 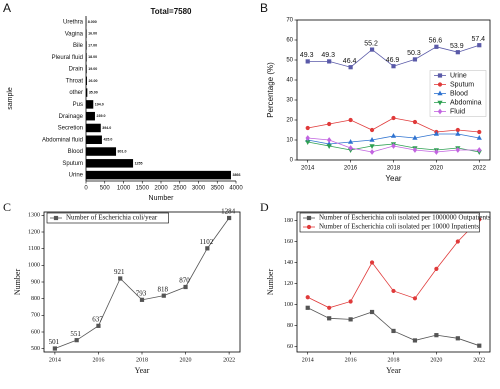 What do you see at coordinates (394, 360) in the screenshot?
I see `x-tick-label: 2018` at bounding box center [394, 360].